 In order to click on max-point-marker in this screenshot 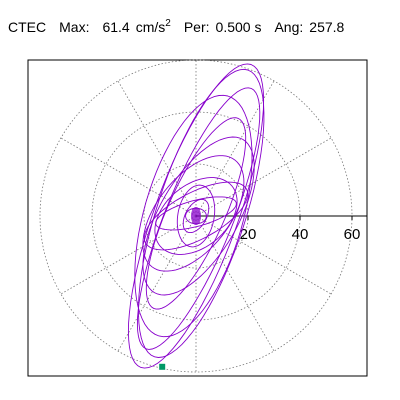, I will do `click(162, 366)`.